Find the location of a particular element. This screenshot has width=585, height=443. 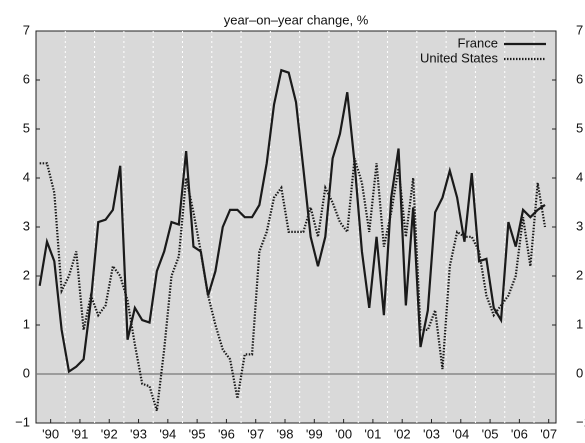

y-tick-label-right: 7 is located at coordinates (579, 29).